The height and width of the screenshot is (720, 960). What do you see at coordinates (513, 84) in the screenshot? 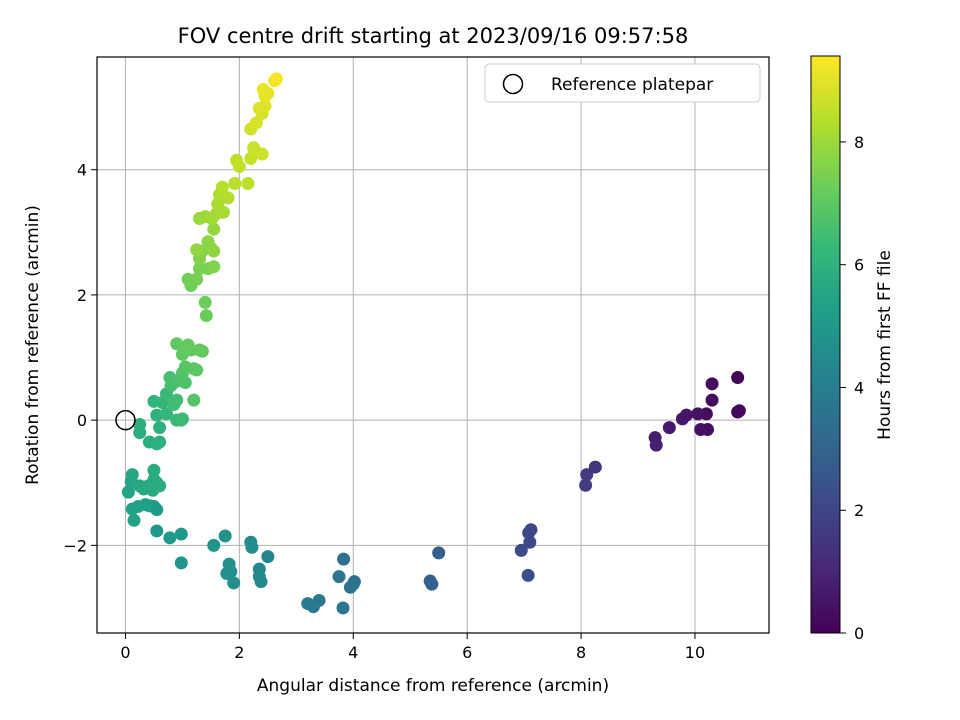
I see `legend-marker-icon` at bounding box center [513, 84].